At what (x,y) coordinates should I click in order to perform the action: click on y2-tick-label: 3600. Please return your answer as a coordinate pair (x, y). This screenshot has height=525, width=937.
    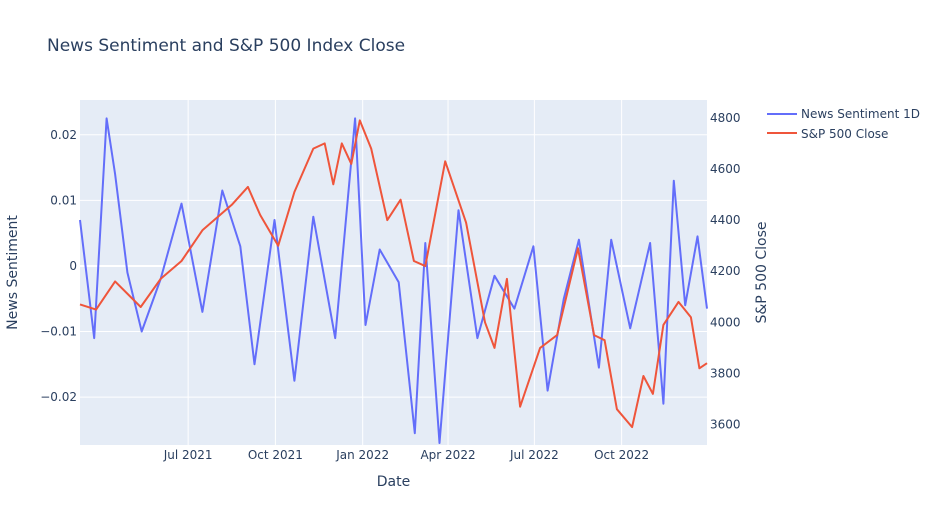
    Looking at the image, I should click on (725, 425).